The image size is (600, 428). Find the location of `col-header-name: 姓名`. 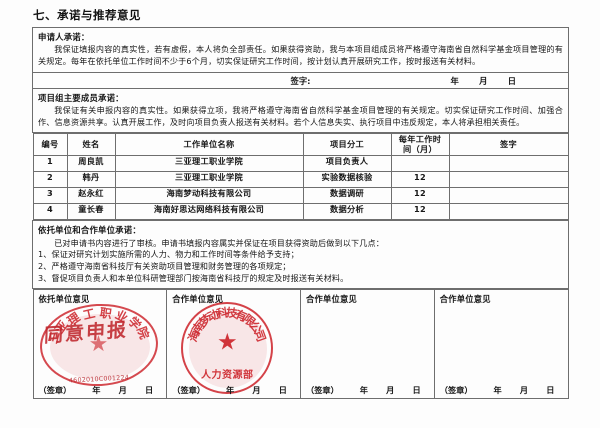

col-header-name: 姓名 is located at coordinates (91, 145).